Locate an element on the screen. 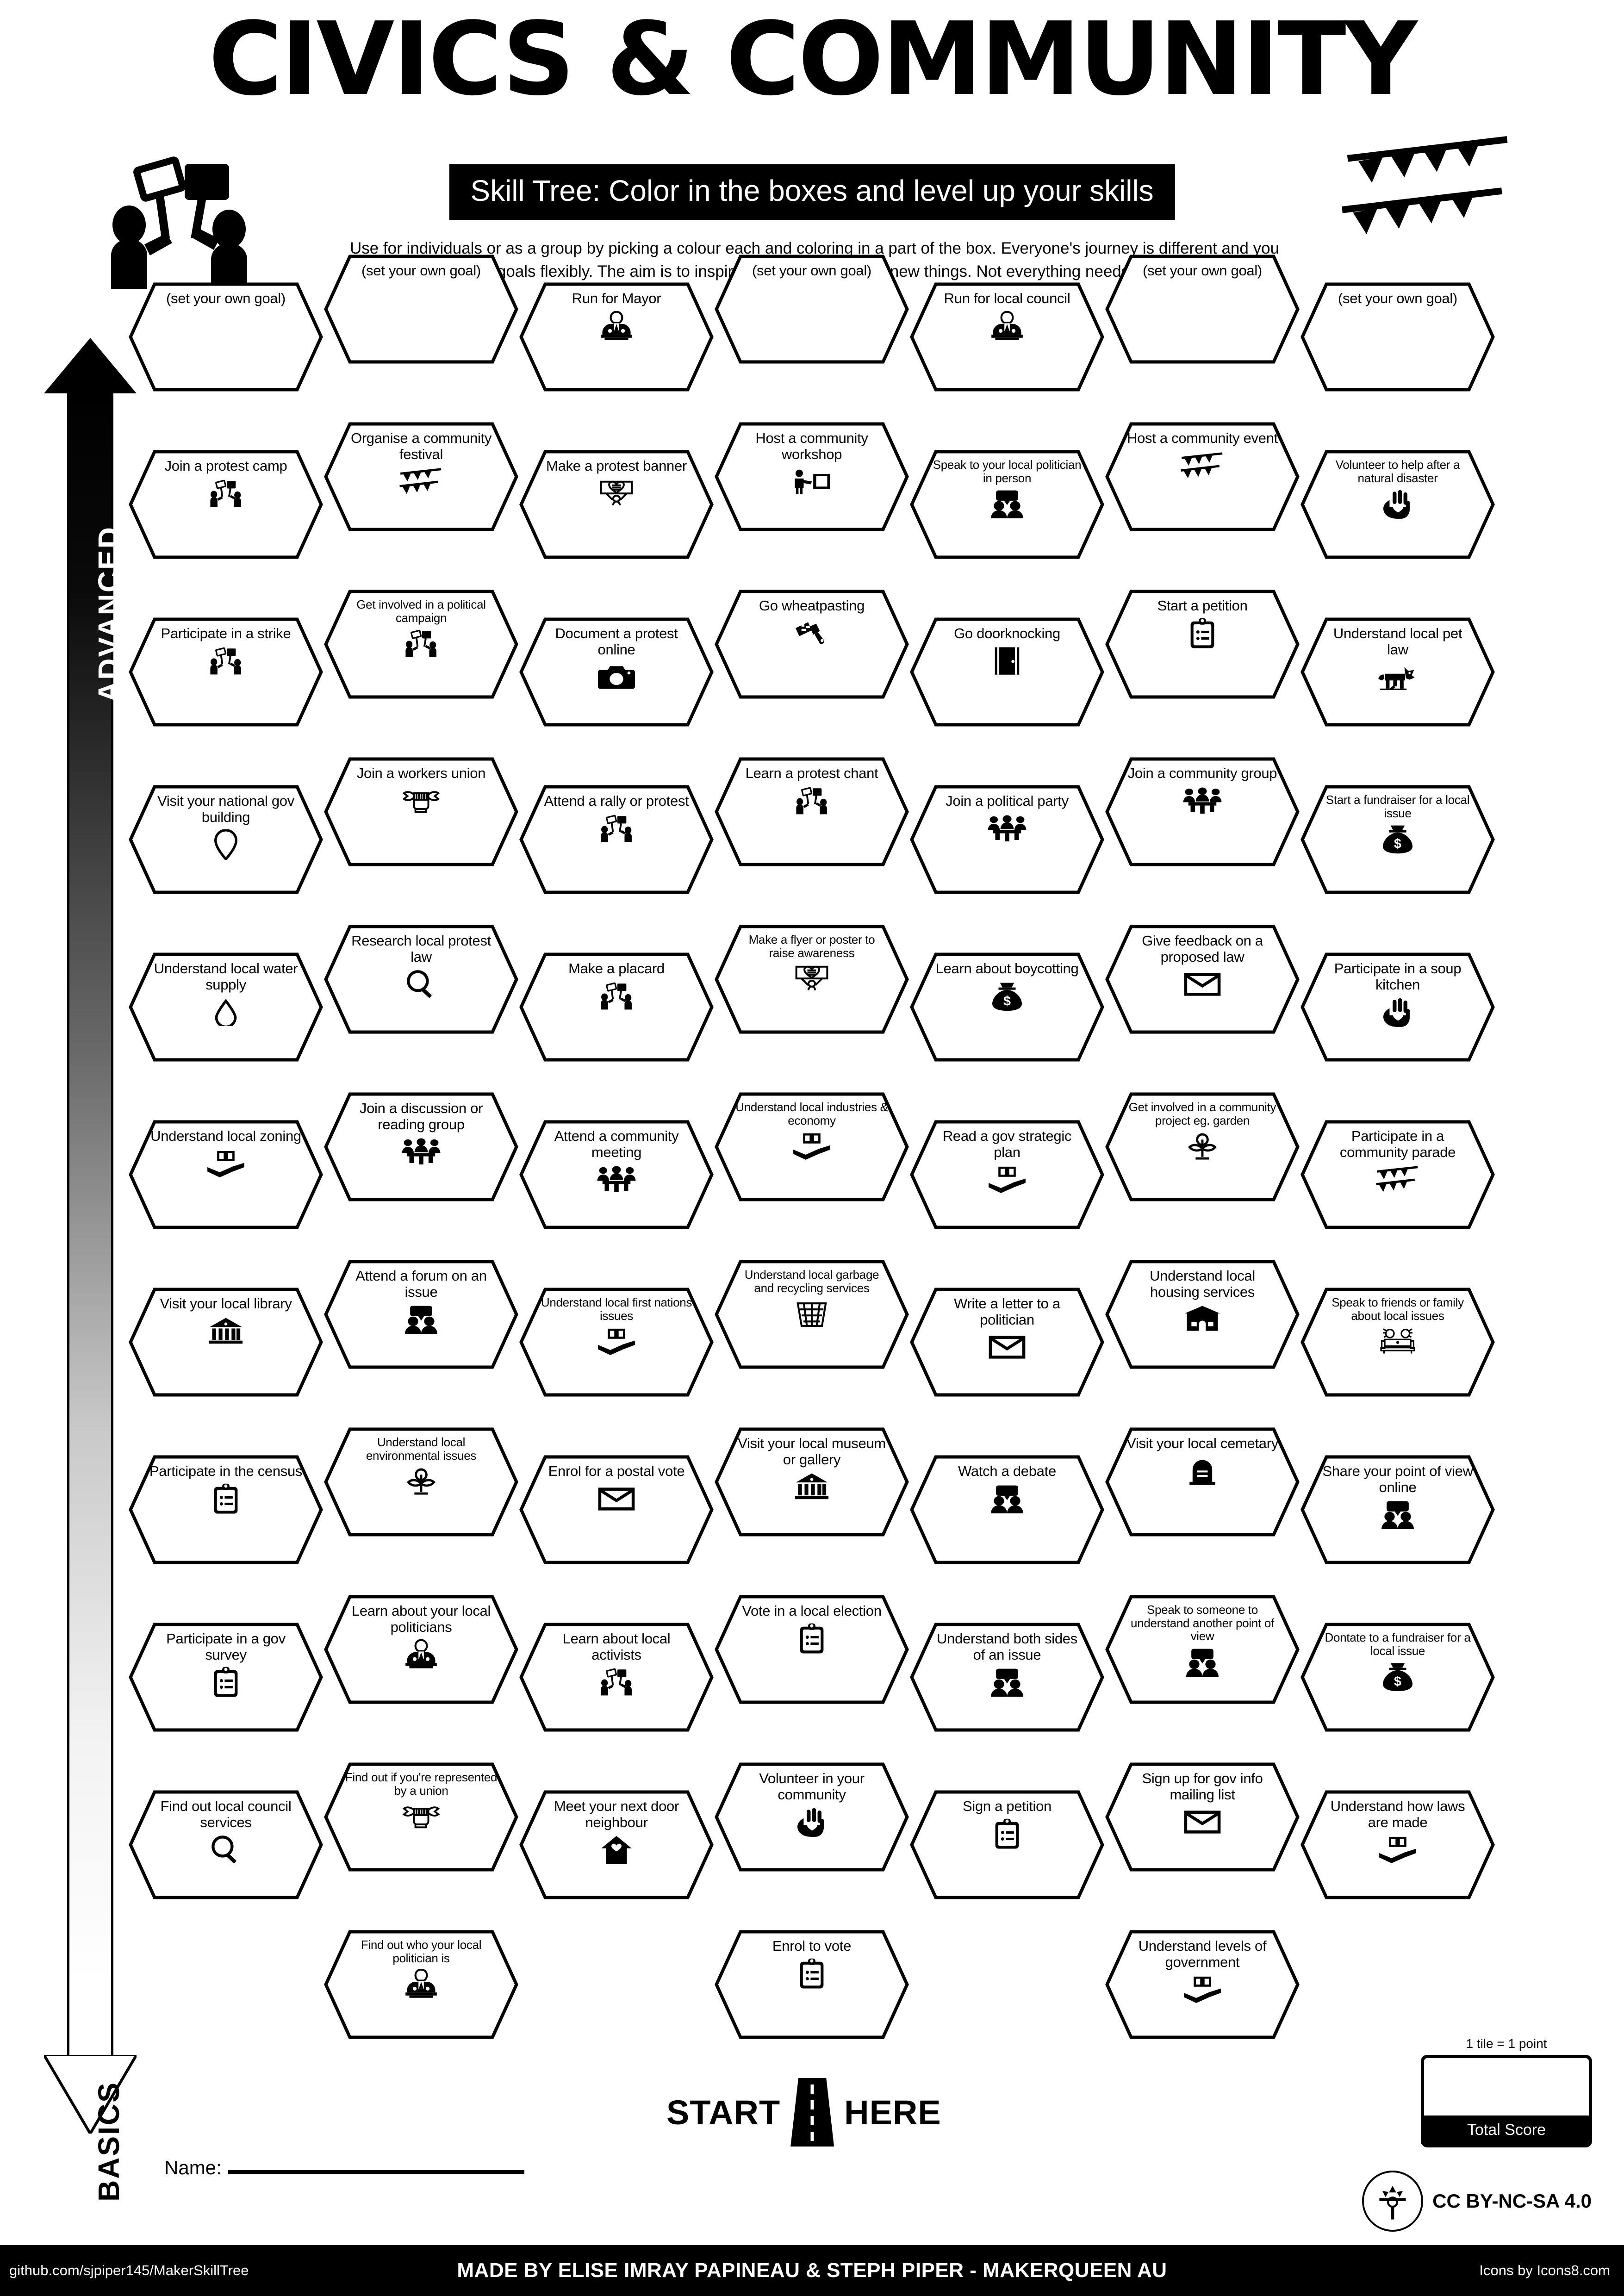 The width and height of the screenshot is (1624, 2296). skill-tile: Join a political party is located at coordinates (1007, 839).